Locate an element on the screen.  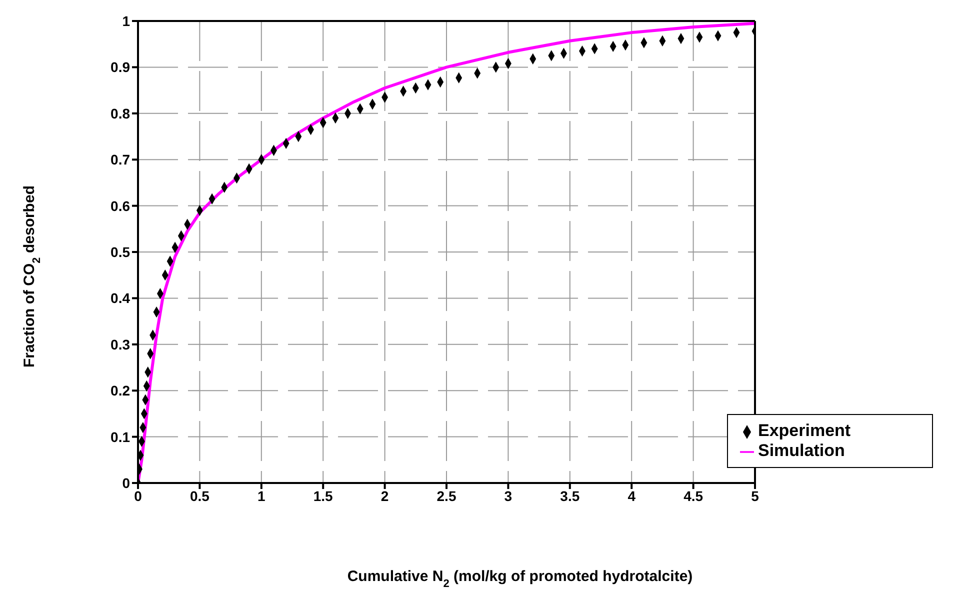
y-tick-label: 0.9 is located at coordinates (120, 67).